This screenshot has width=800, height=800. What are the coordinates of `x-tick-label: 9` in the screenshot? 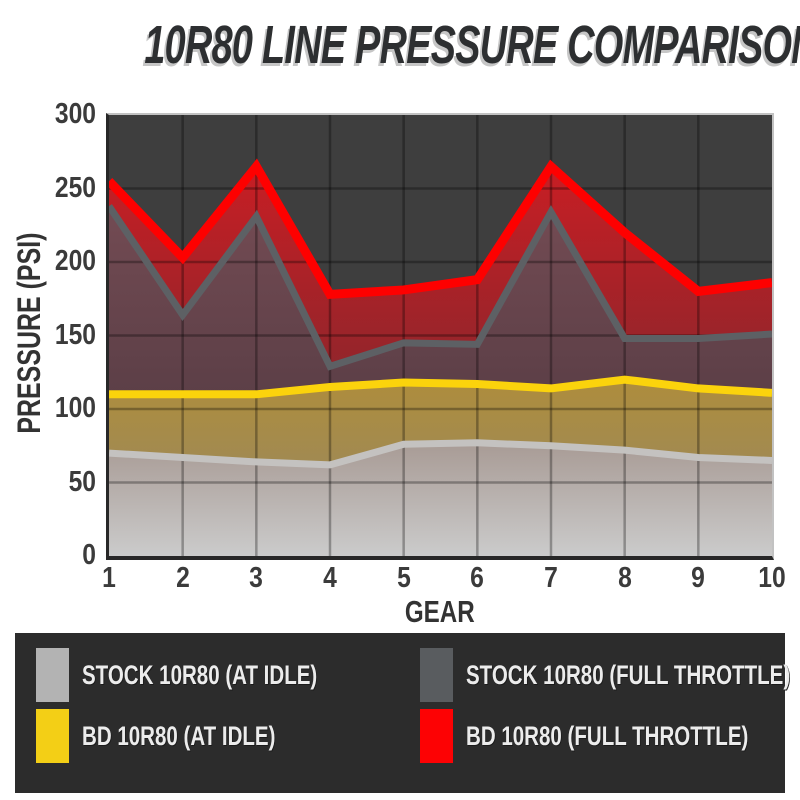 It's located at (698, 578).